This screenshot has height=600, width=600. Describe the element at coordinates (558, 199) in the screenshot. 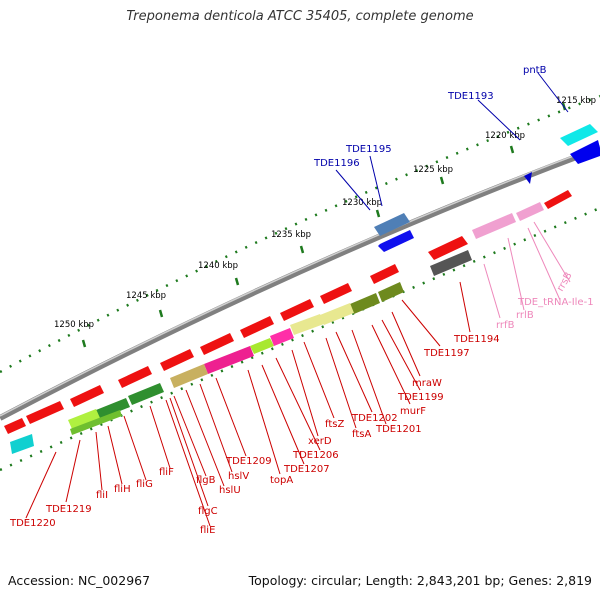

I see `gene-small-red` at that location.